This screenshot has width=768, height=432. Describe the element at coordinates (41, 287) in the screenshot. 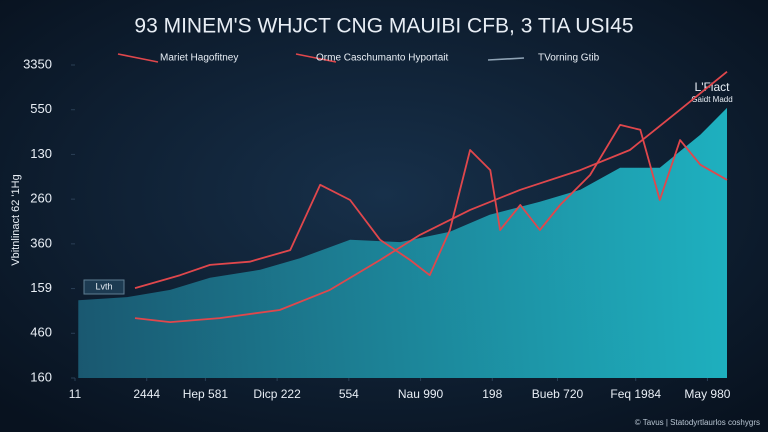

I see `y-tick-label: 159` at that location.